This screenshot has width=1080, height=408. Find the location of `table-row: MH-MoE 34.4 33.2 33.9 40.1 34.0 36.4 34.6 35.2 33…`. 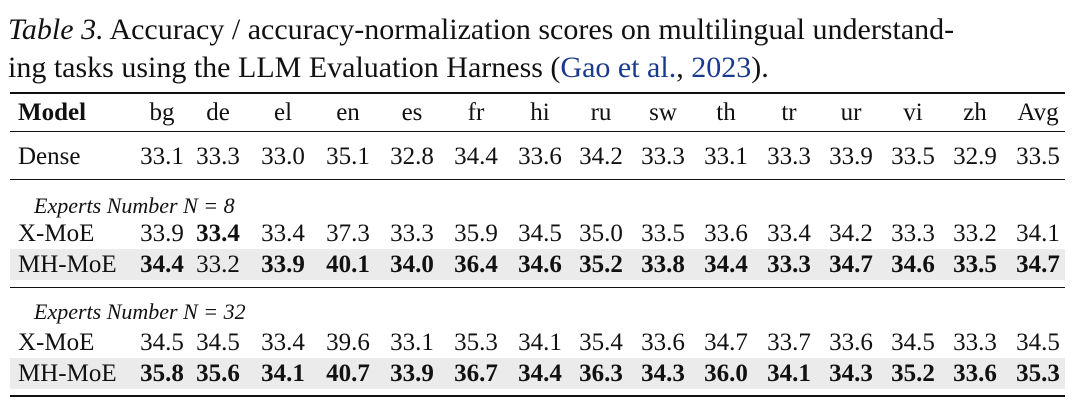

table-row: MH-MoE 34.4 33.2 33.9 40.1 34.0 36.4 34.6 35.2 33… is located at coordinates (537, 264).